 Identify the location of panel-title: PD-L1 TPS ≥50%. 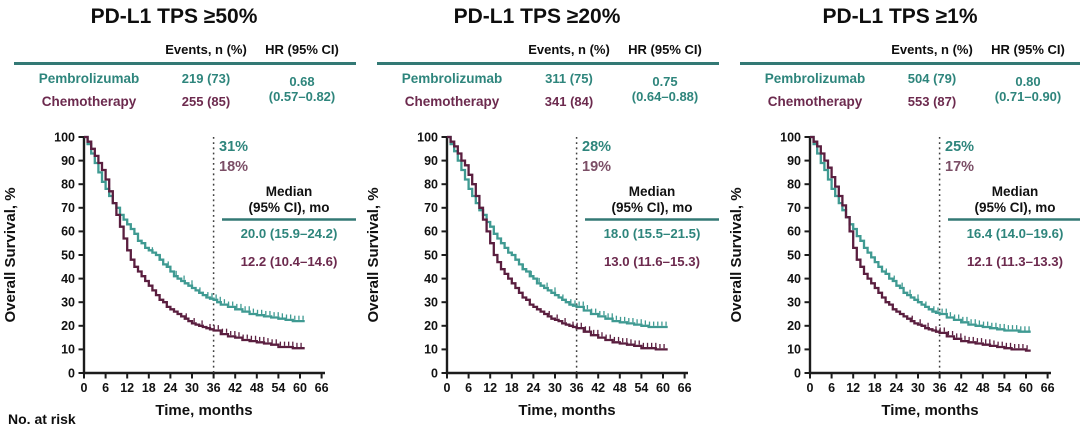
(174, 16).